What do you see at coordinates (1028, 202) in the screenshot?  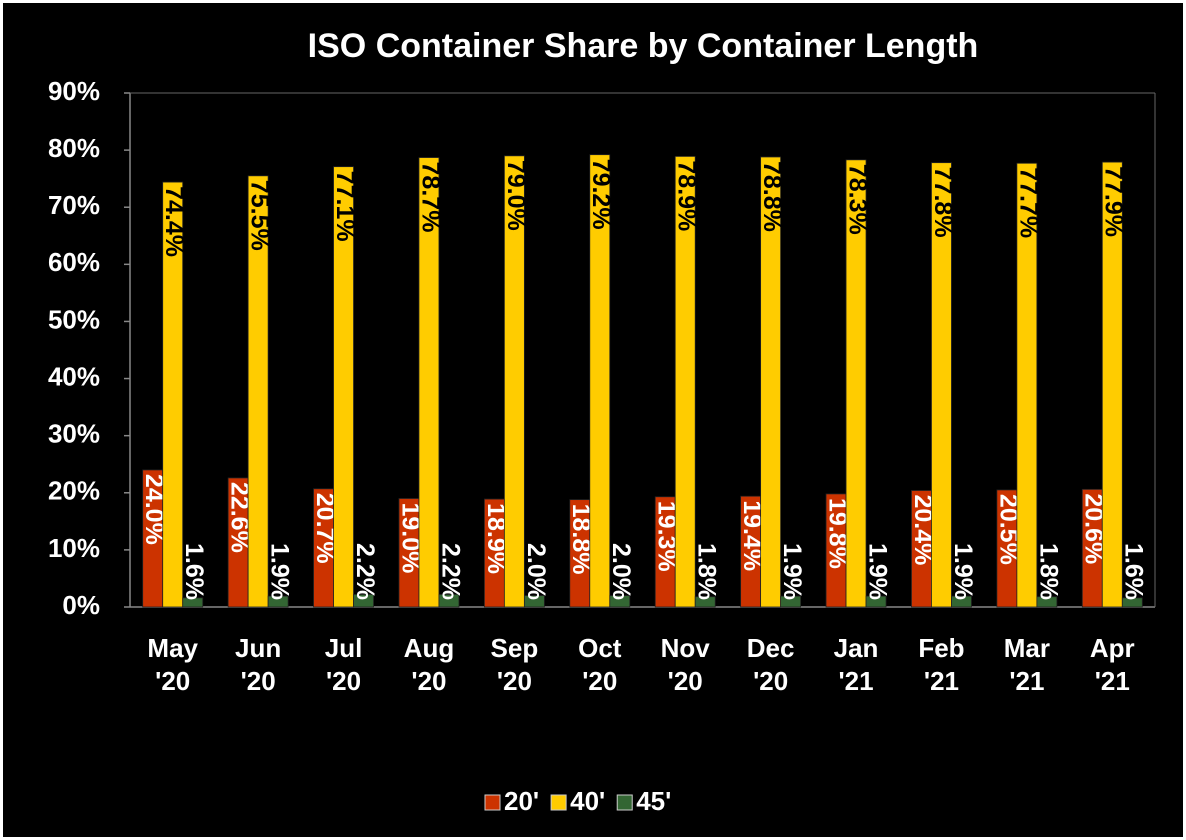 I see `data-label: 77.7%` at bounding box center [1028, 202].